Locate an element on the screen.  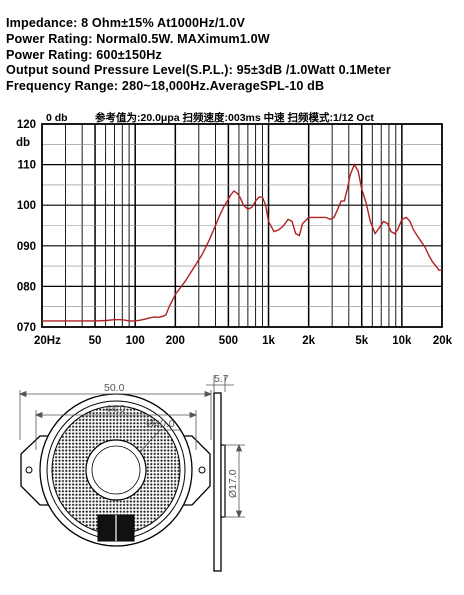
y-tick-label: 100 is located at coordinates (26, 206).